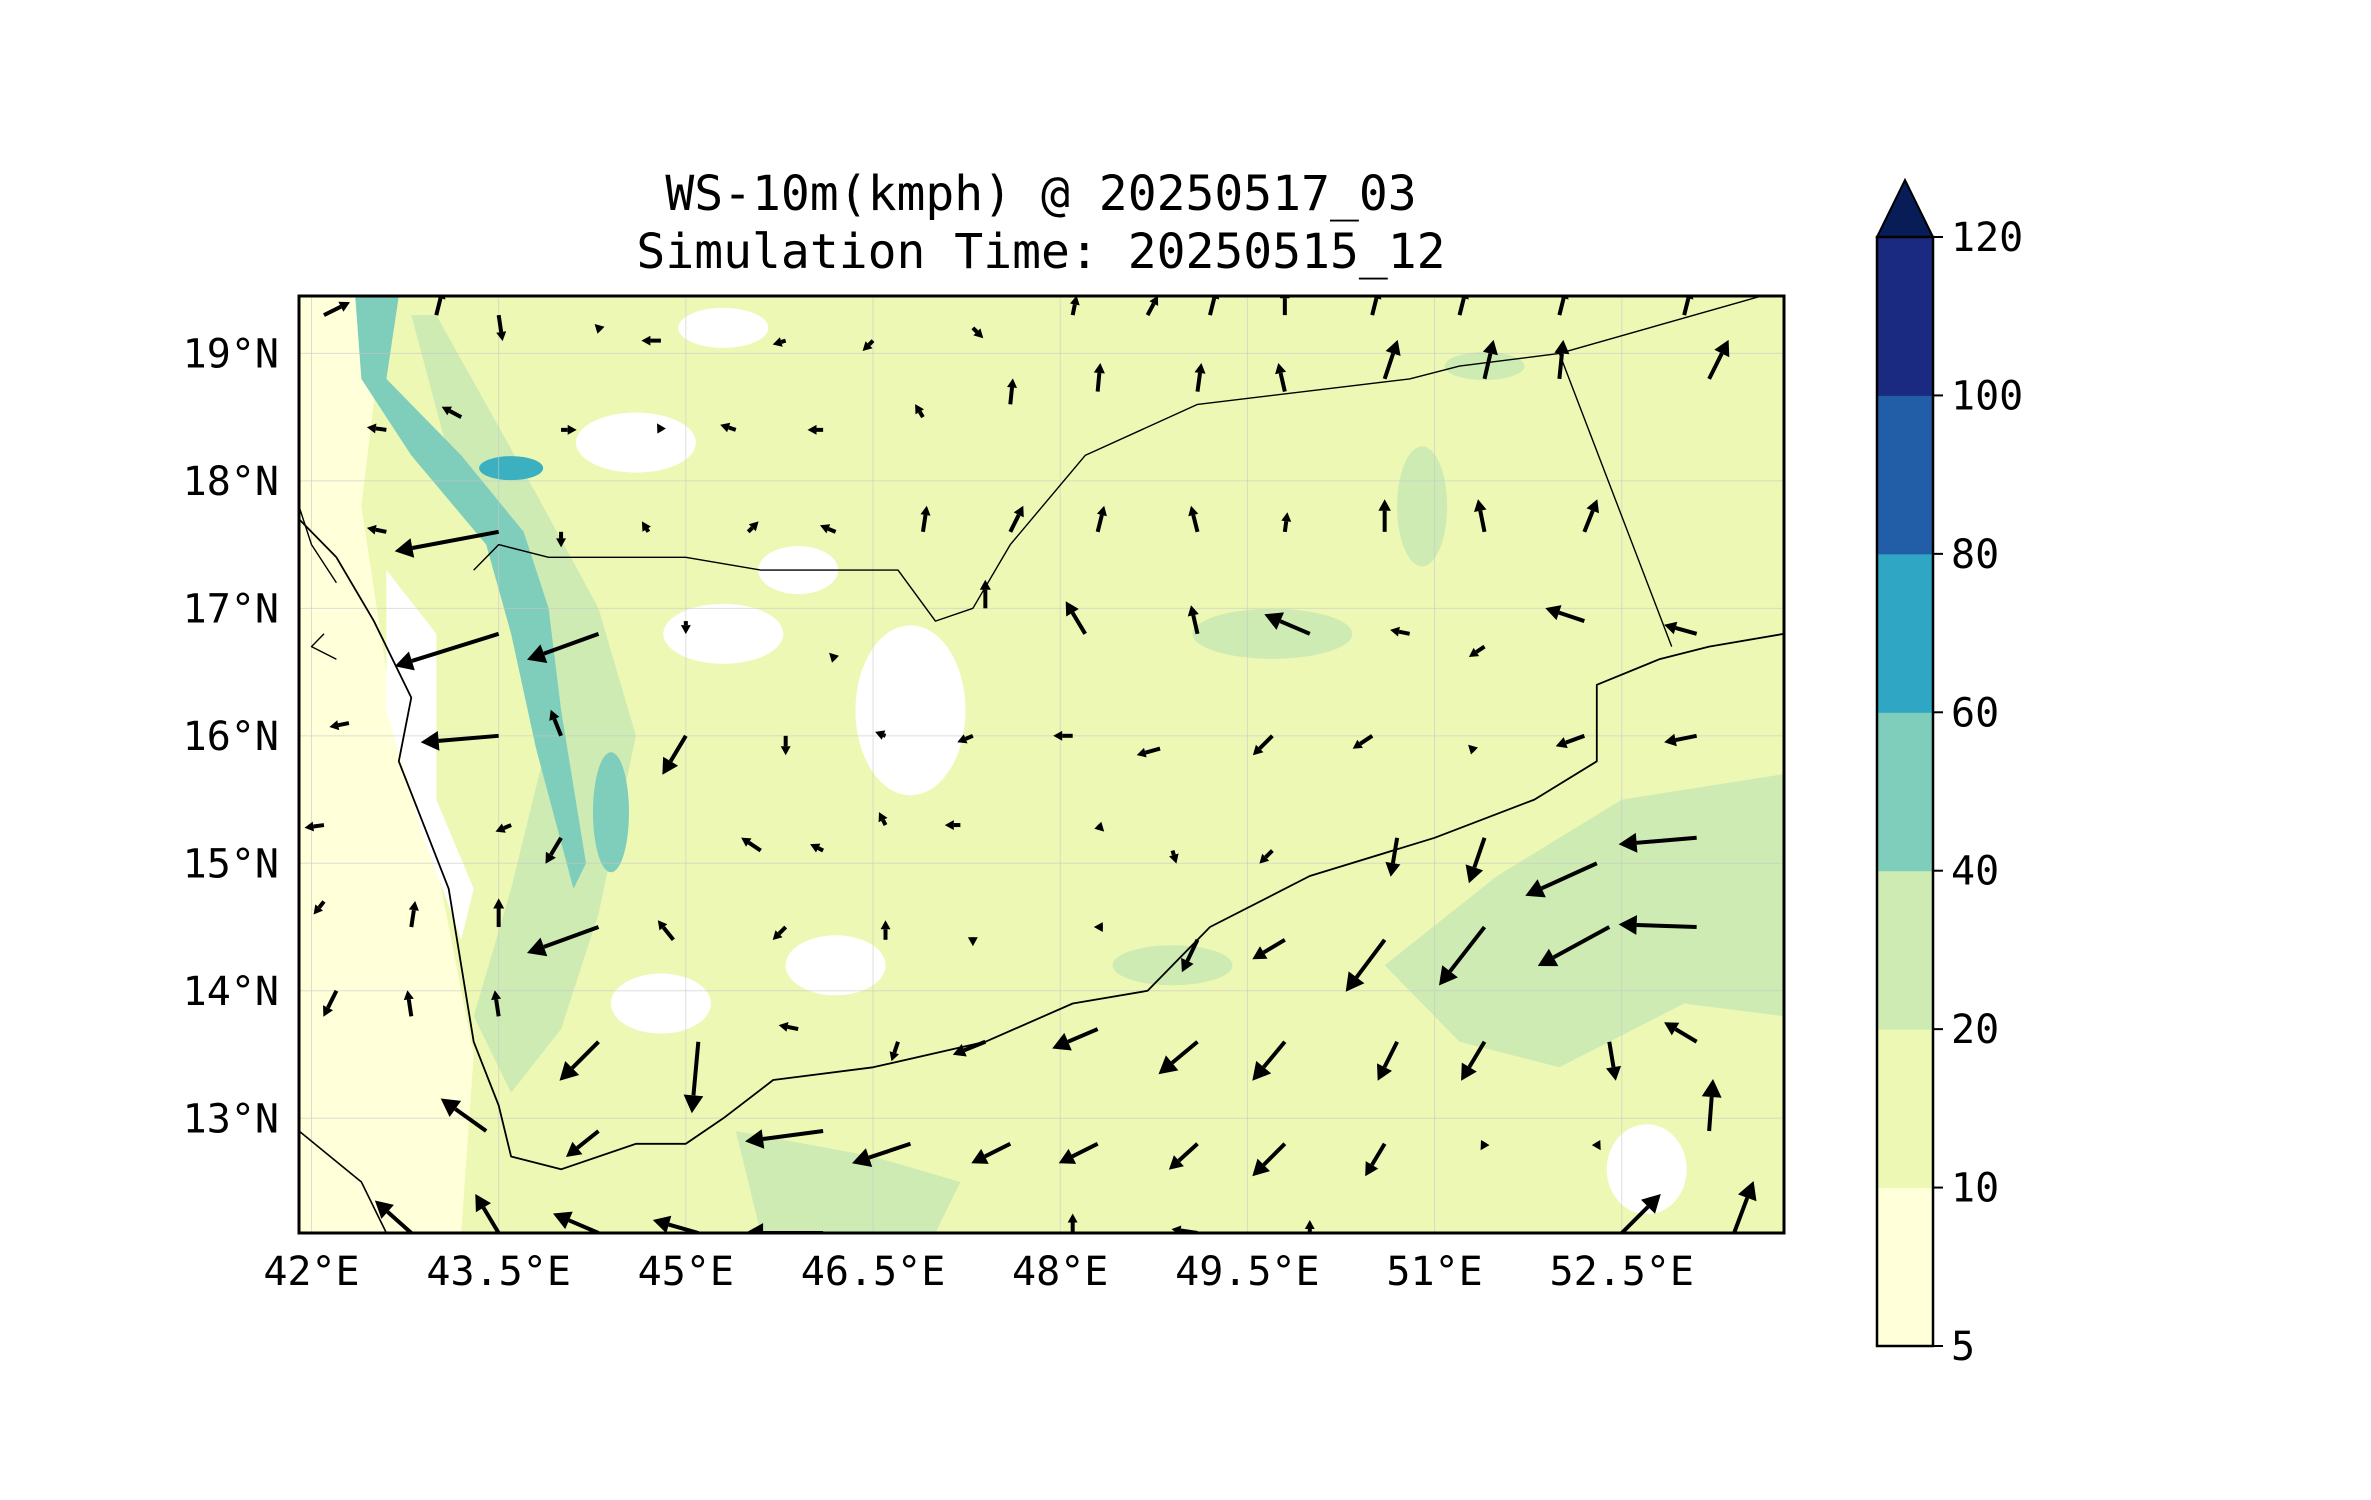 Image resolution: width=2371 pixels, height=1500 pixels. What do you see at coordinates (323, 646) in the screenshot?
I see `border-yemen-islands` at bounding box center [323, 646].